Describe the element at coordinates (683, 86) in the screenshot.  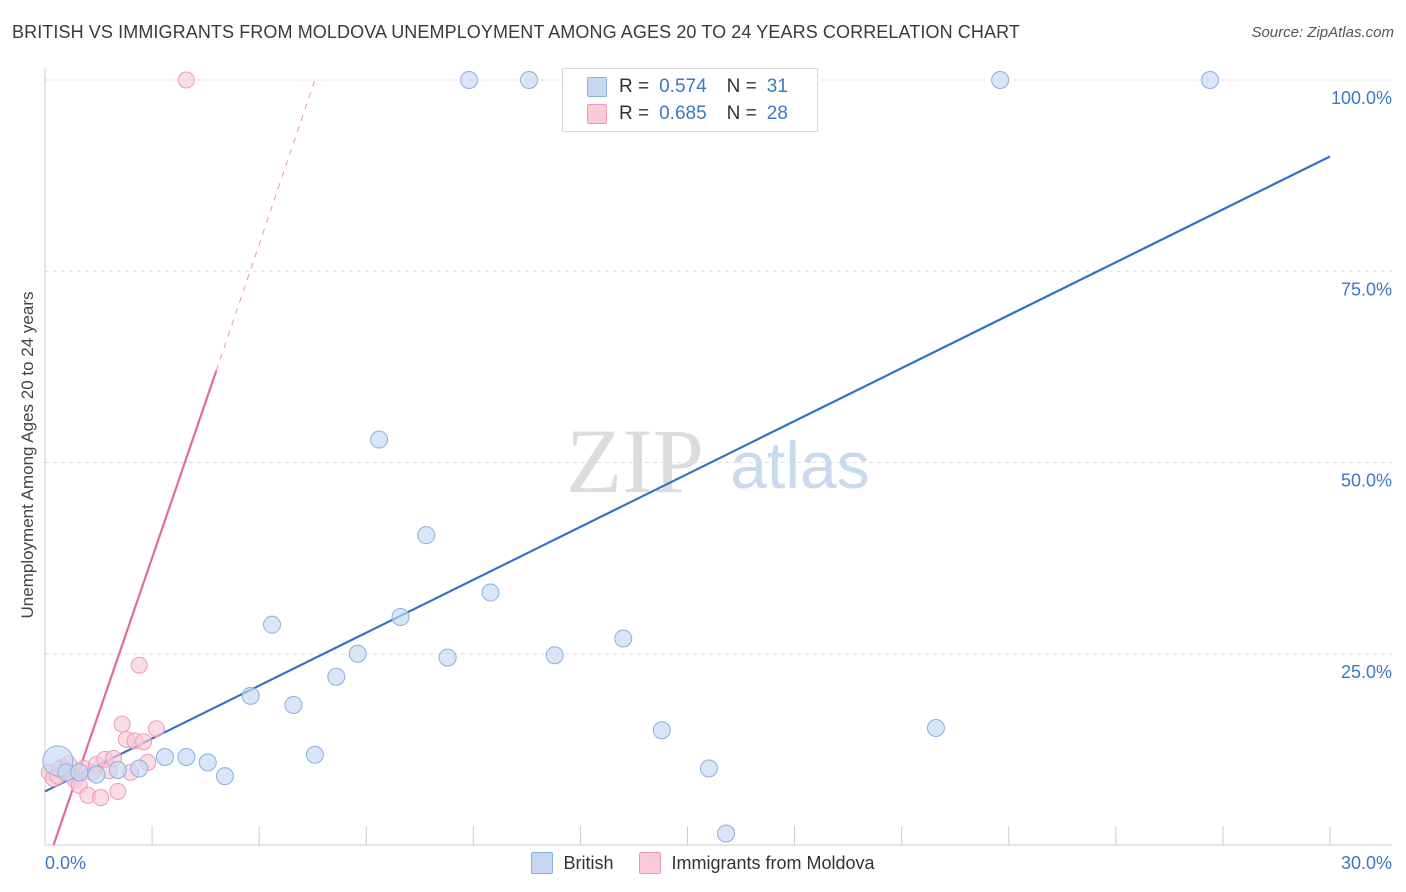
I see `british-r-value: 0.574` at that location.